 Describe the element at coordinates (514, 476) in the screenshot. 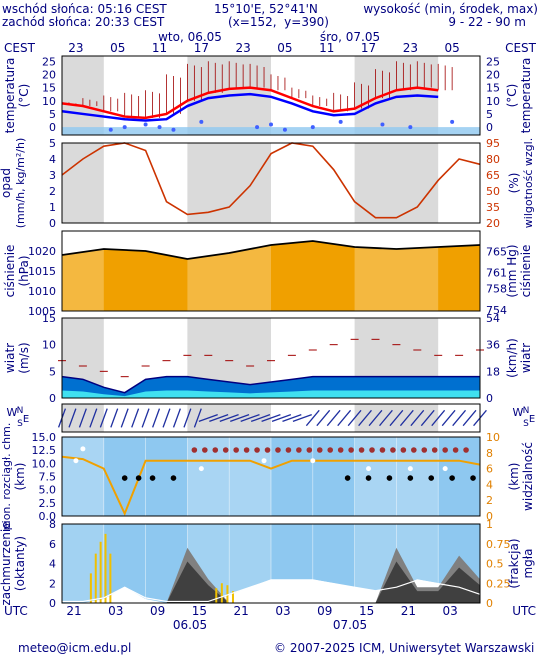

I see `visibility-unit: (km)` at that location.